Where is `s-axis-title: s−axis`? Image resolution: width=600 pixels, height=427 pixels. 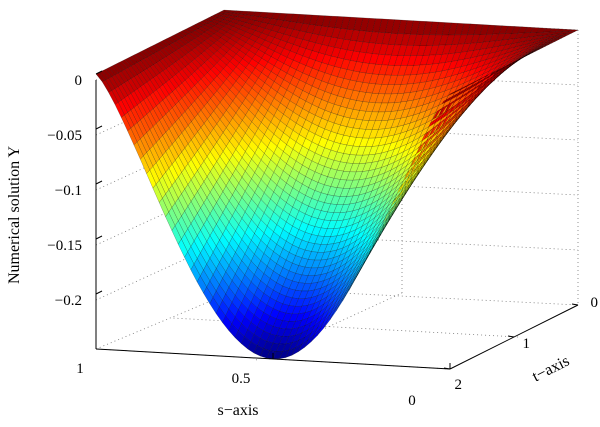 s-axis-title: s−axis is located at coordinates (237, 410).